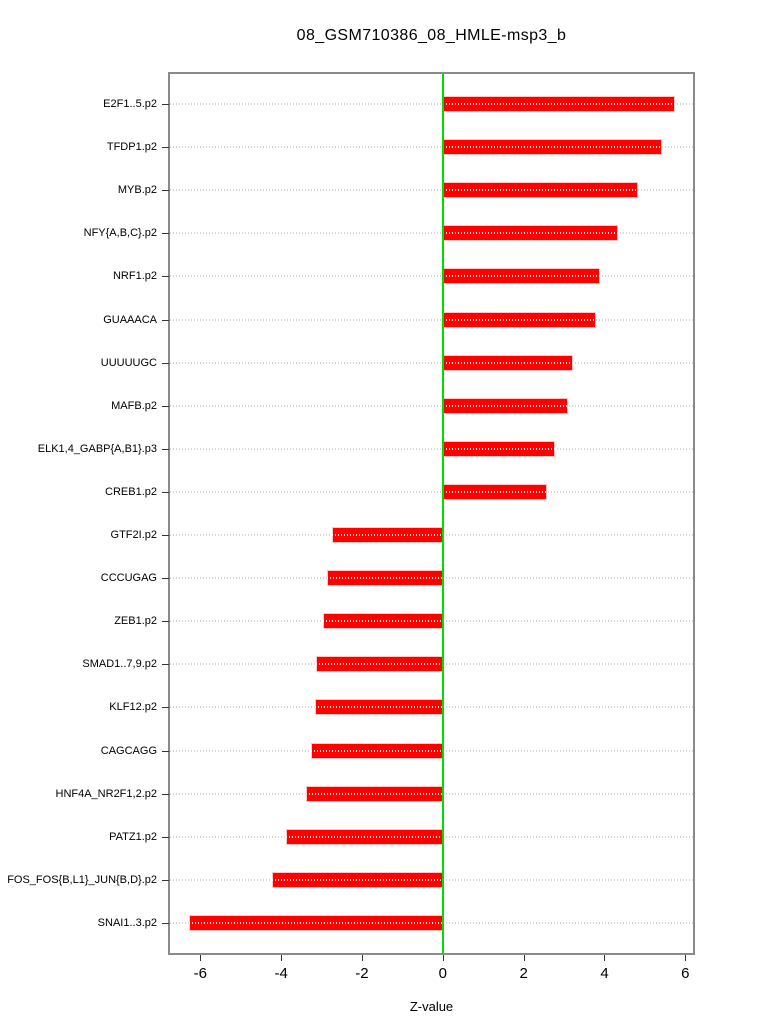 Image resolution: width=768 pixels, height=1028 pixels. I want to click on y-axis-label: TFDP1.p2, so click(131, 147).